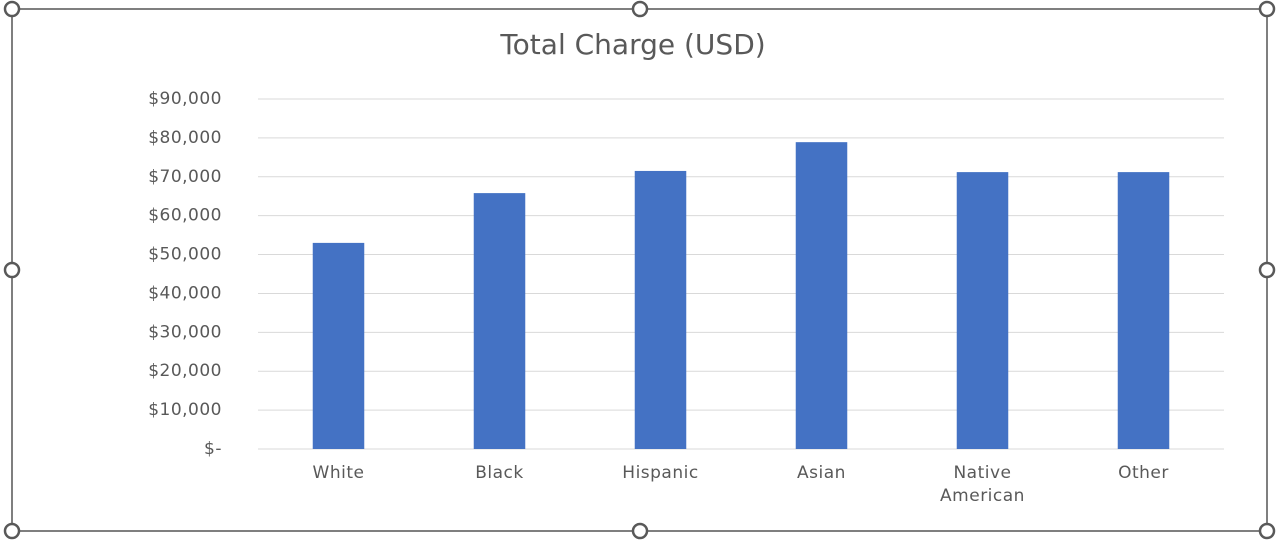 This screenshot has width=1280, height=542. I want to click on chart-title: Total Charge (USD), so click(632, 44).